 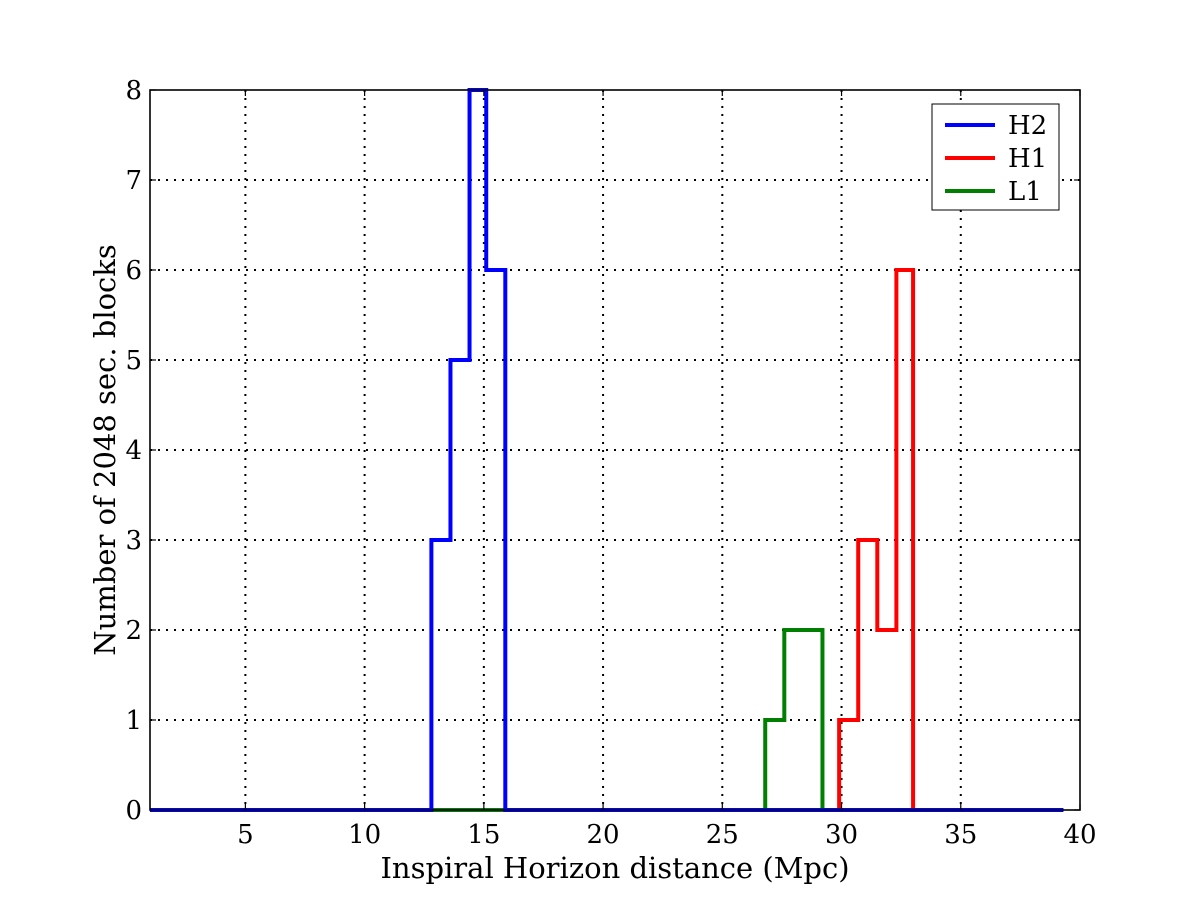 I want to click on y-axis-title: Number of 2048 sec. blocks, so click(x=105, y=450).